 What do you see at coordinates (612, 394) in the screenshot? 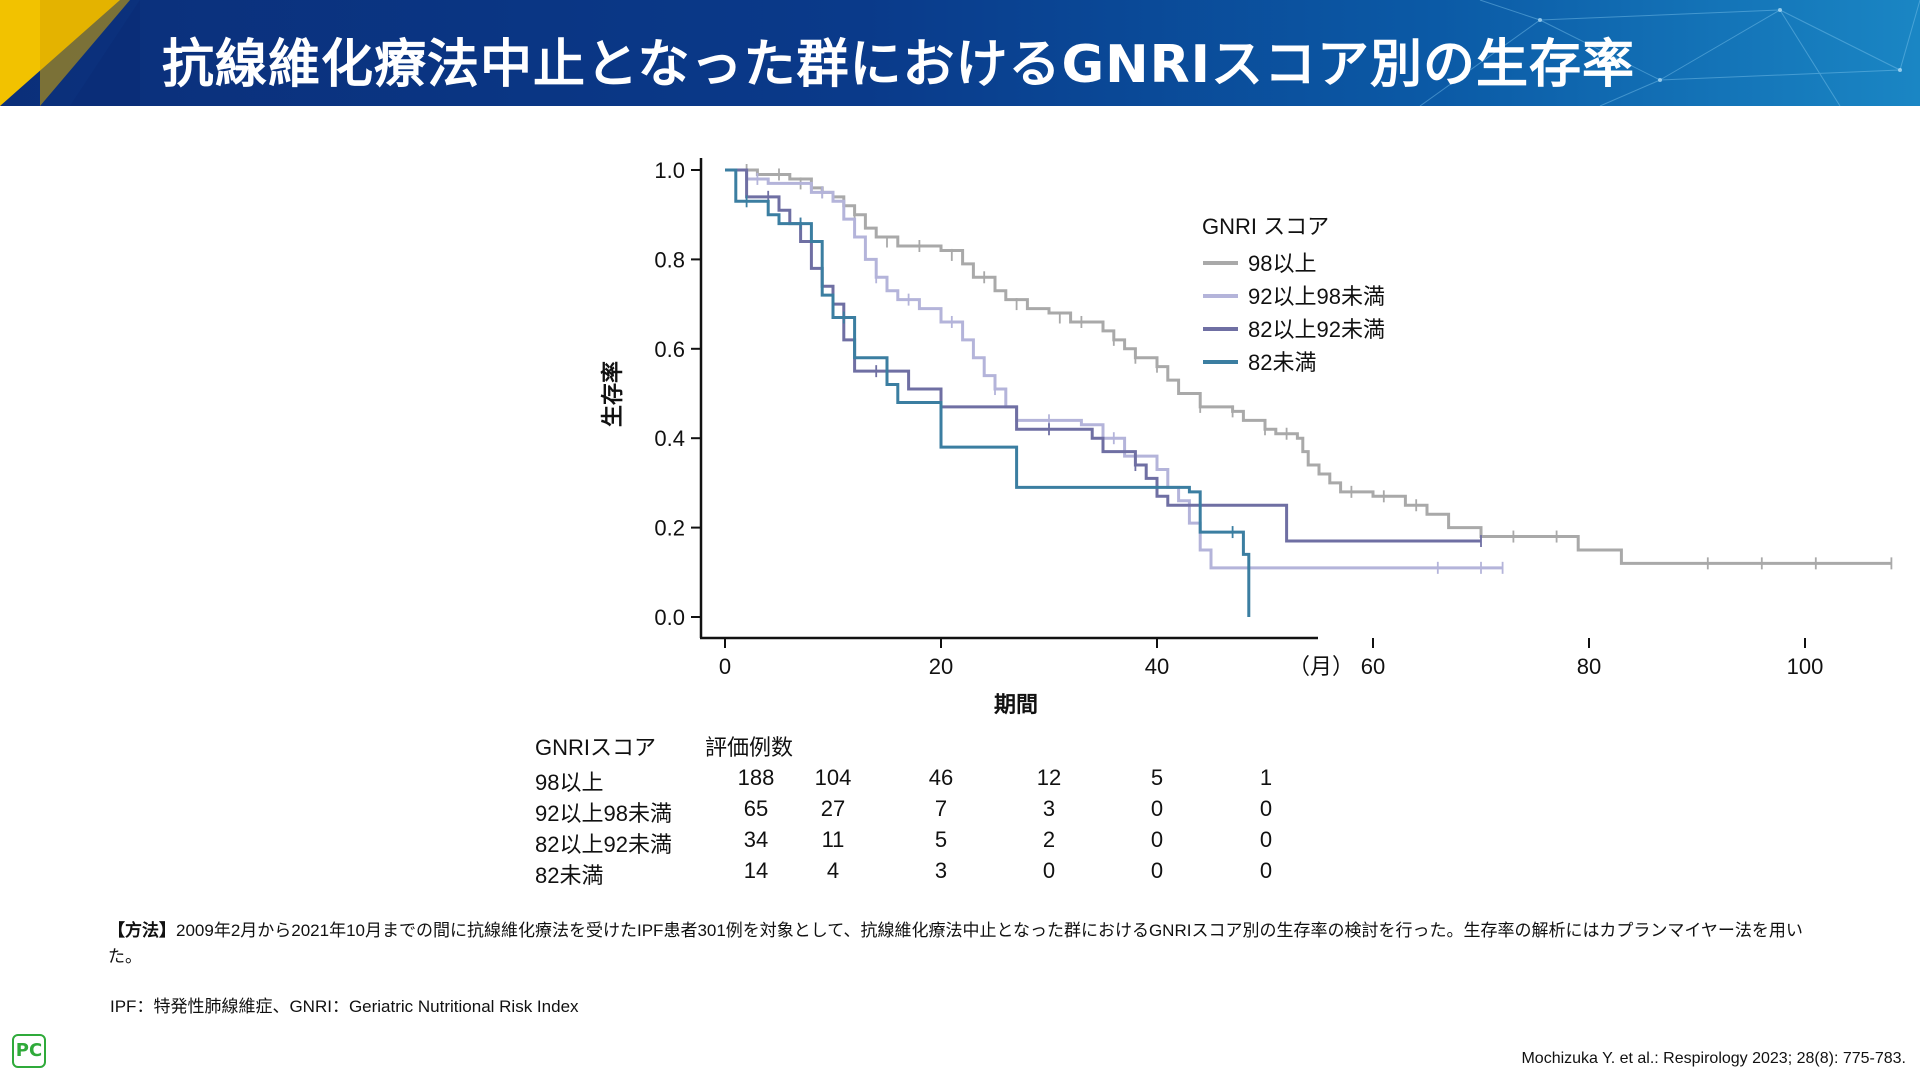
I see `y-axis-label: 生存率` at bounding box center [612, 394].